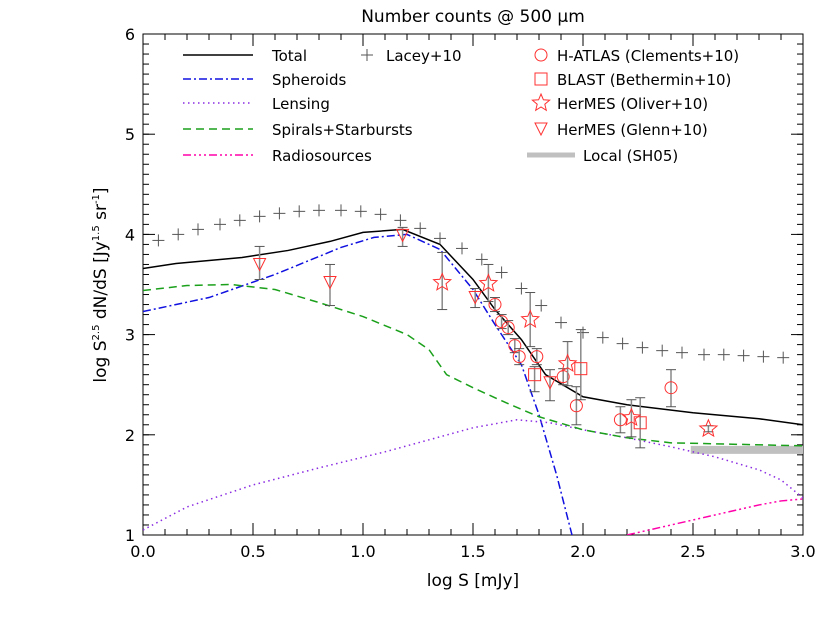 The height and width of the screenshot is (628, 830). What do you see at coordinates (424, 56) in the screenshot?
I see `legend-label: Lacey+10` at bounding box center [424, 56].